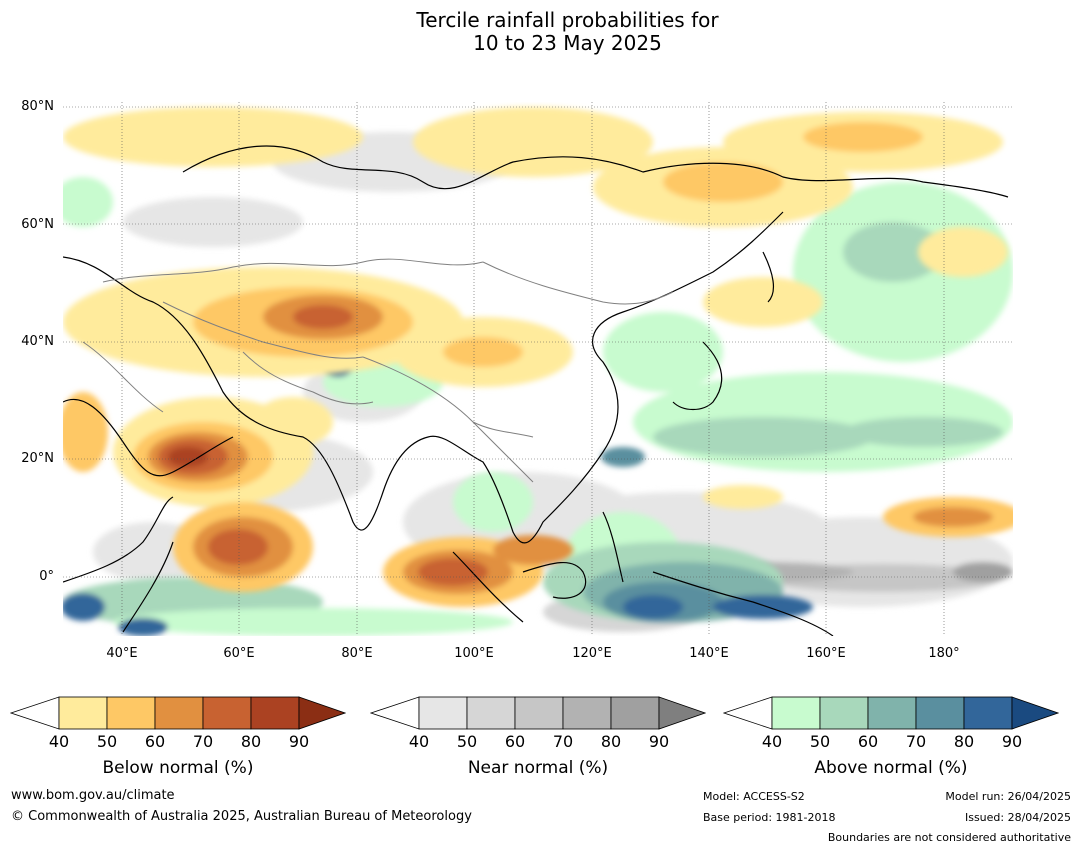  Describe the element at coordinates (155, 741) in the screenshot. I see `below-tick-60: 60` at that location.